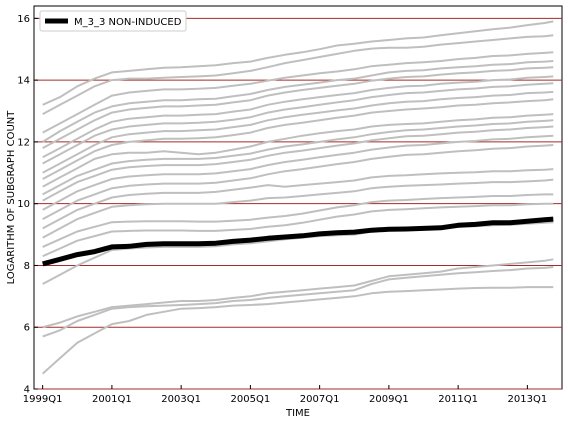  Describe the element at coordinates (320, 399) in the screenshot. I see `x-tick-label: 2007Q1` at that location.